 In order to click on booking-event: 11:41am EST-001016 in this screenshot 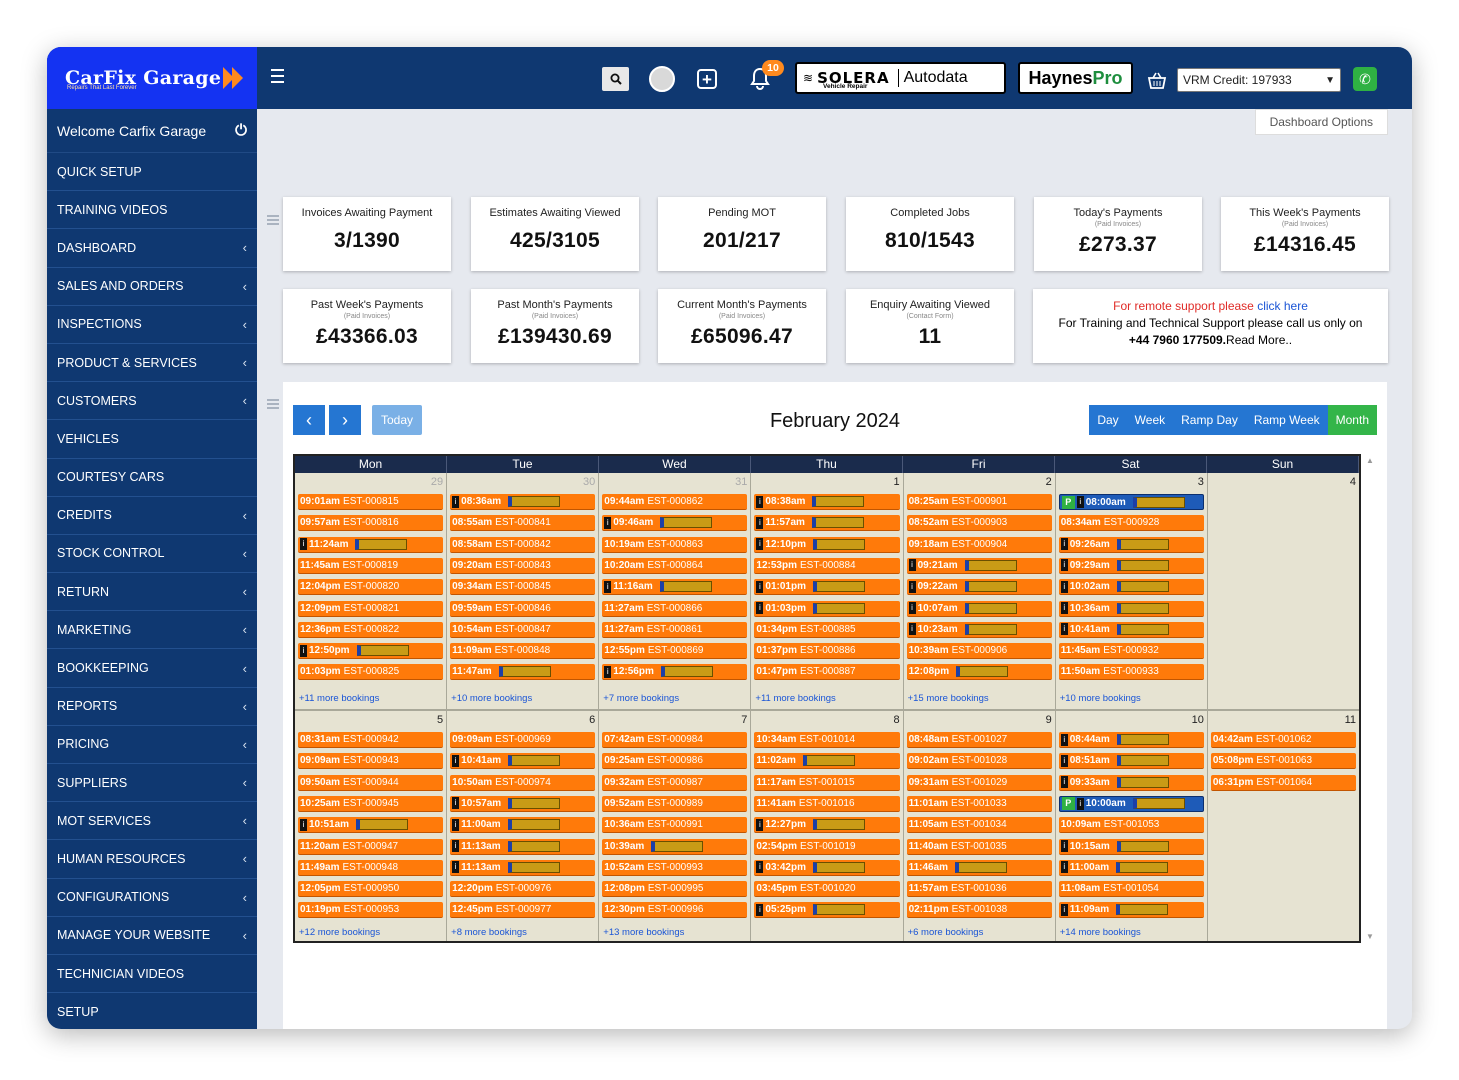, I will do `click(827, 803)`.